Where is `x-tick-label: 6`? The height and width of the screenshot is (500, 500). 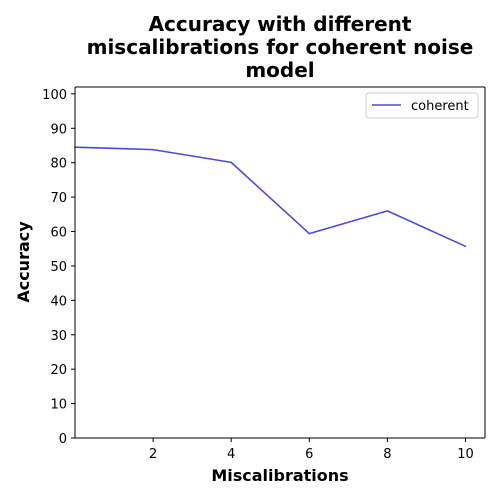 x-tick-label: 6 is located at coordinates (309, 454).